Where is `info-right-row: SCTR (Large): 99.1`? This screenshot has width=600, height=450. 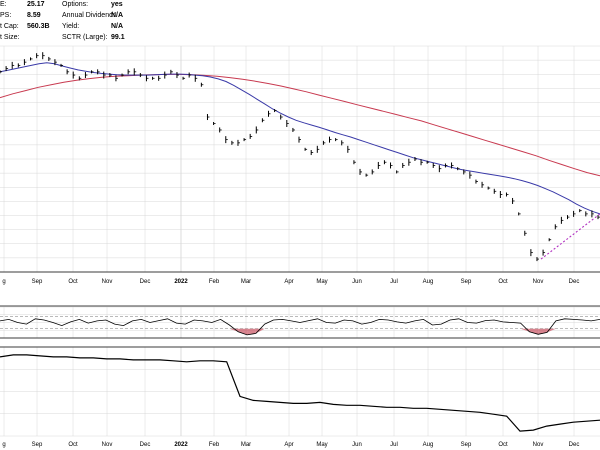
info-right-row: SCTR (Large): 99.1 is located at coordinates (93, 38).